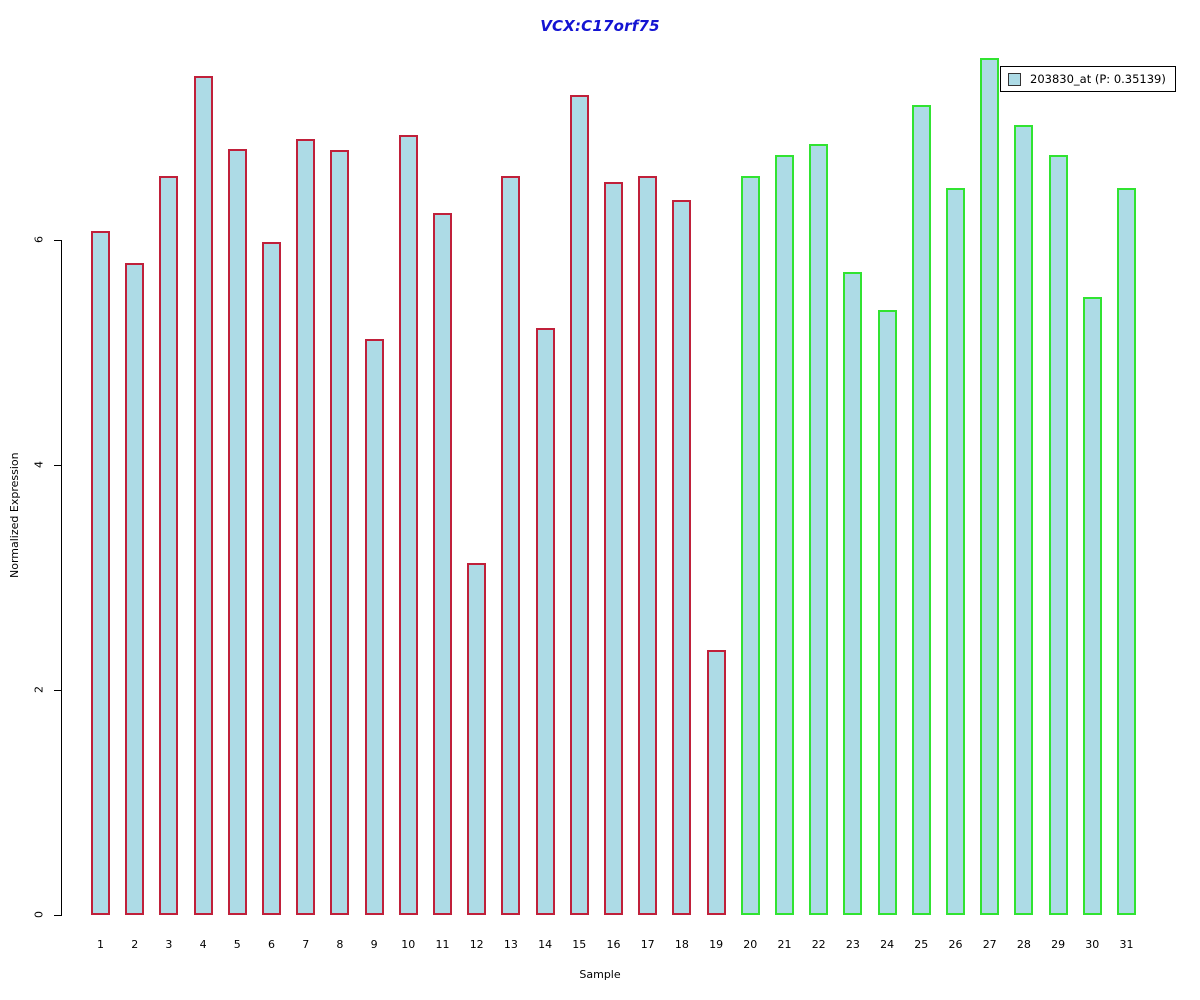 The image size is (1200, 1000). I want to click on x-axis-tick-label: 15, so click(579, 944).